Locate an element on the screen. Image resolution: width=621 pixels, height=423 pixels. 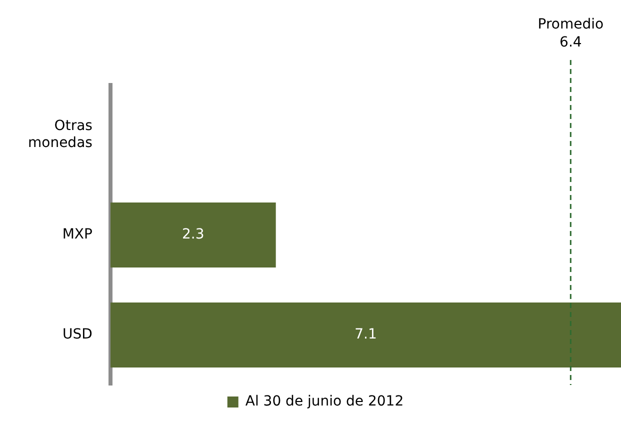
y-tick-label: Otras monedas is located at coordinates (60, 135).